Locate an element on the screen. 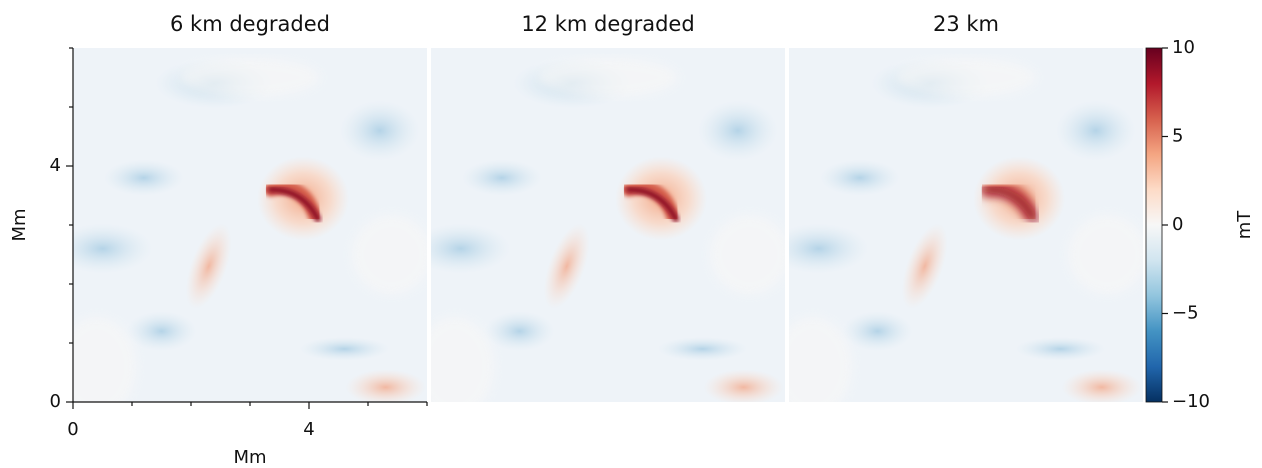  colorbar-tick-label: 5 is located at coordinates (1177, 136).